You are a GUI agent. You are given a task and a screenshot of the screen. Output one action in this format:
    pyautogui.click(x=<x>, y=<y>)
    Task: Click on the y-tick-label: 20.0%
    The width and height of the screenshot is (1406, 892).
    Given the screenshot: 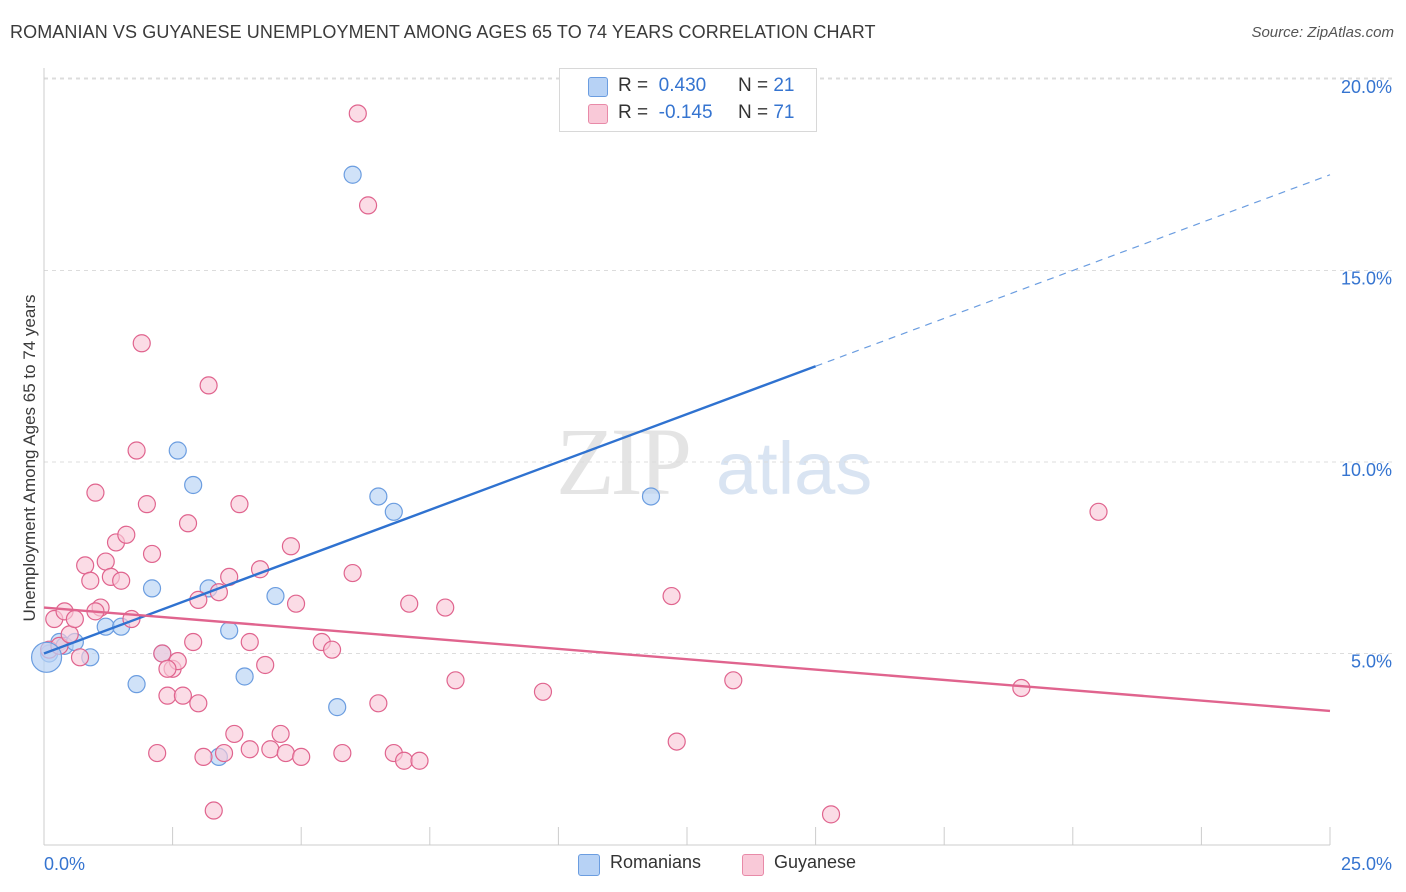 What is the action you would take?
    pyautogui.click(x=1366, y=87)
    